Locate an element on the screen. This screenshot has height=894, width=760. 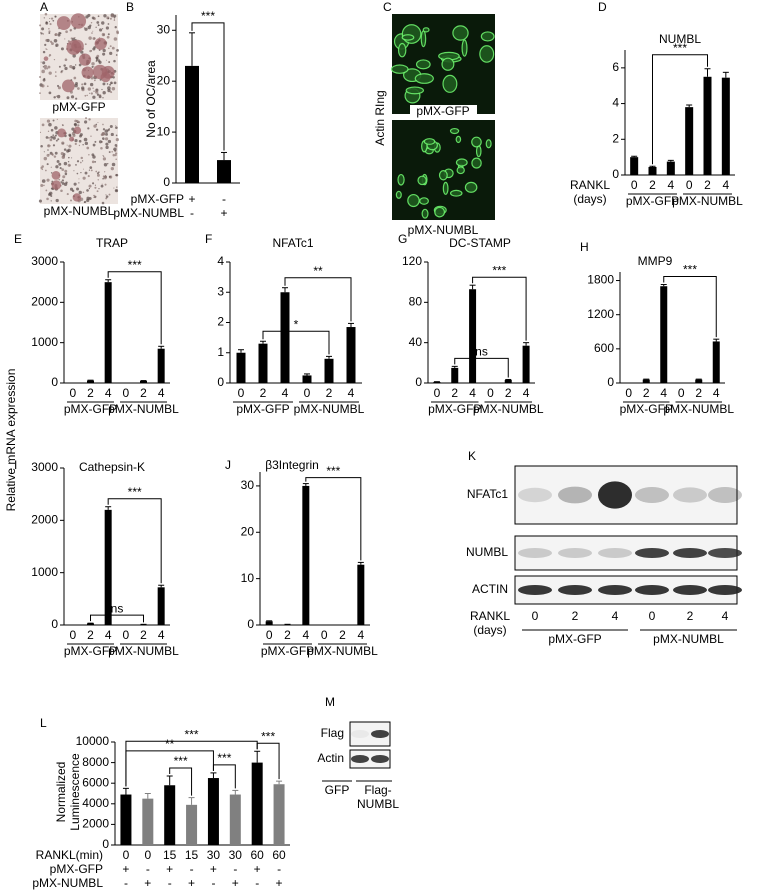
blot-row-label: NFATc1 is located at coordinates (487, 494).